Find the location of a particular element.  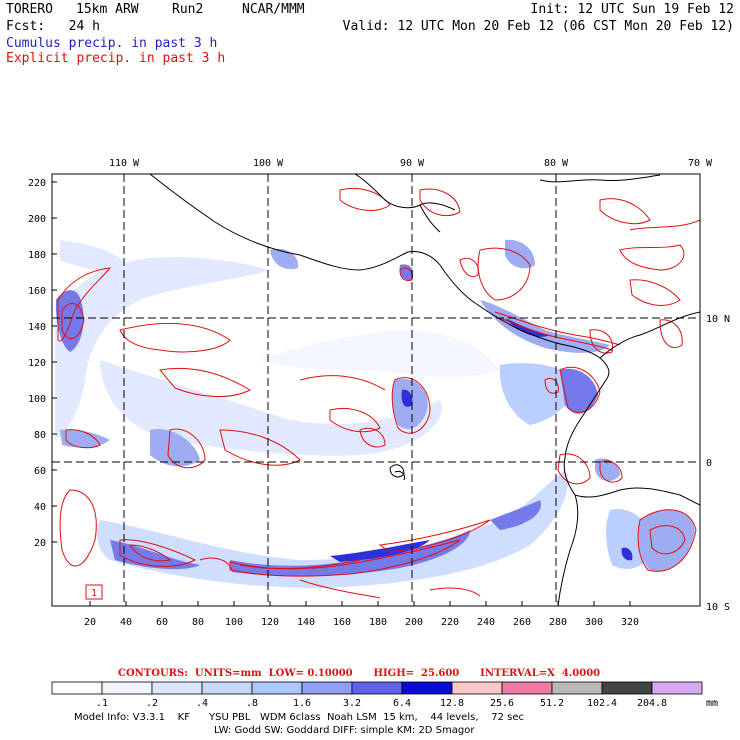

y-axis: 220 200 180 160 140 120 100 80 60 40 20 is located at coordinates (42, 363).